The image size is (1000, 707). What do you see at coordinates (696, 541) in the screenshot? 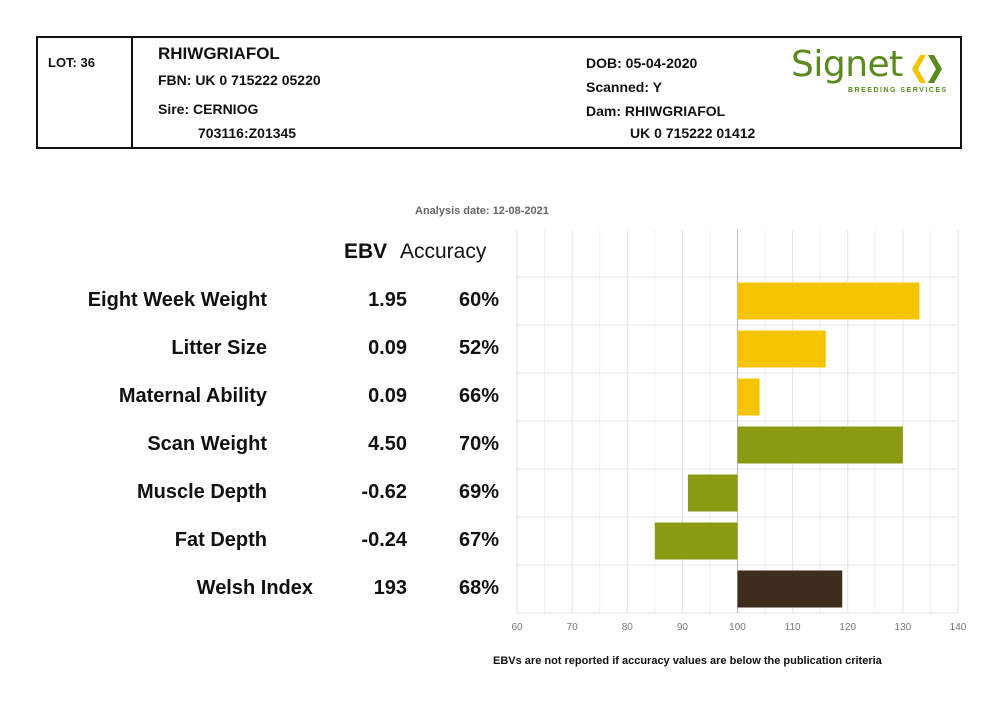
I see `bar-fat-depth` at bounding box center [696, 541].